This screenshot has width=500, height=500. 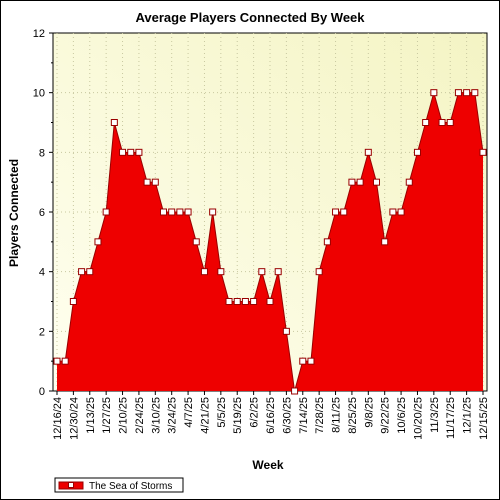 I want to click on legend-box, so click(x=119, y=485).